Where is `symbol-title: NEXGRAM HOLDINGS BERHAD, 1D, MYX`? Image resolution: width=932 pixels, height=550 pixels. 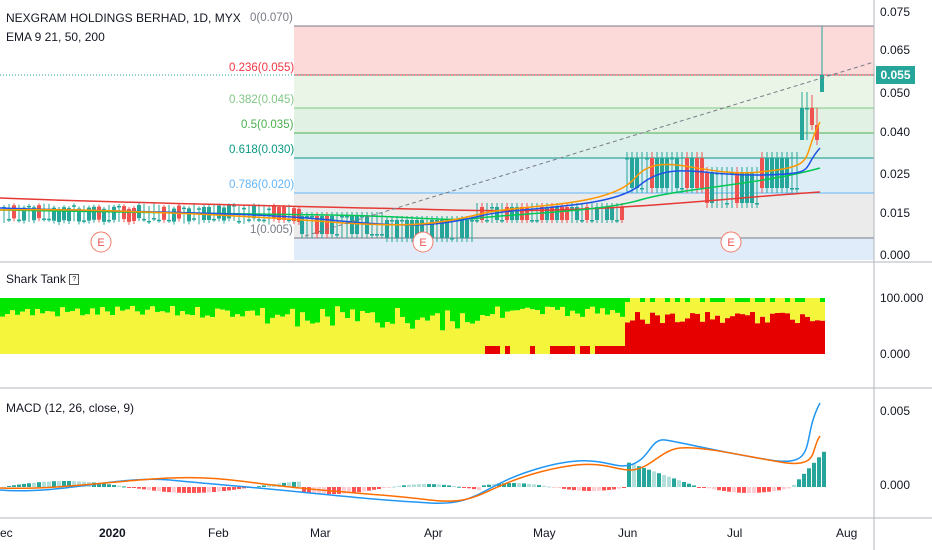
symbol-title: NEXGRAM HOLDINGS BERHAD, 1D, MYX is located at coordinates (123, 18).